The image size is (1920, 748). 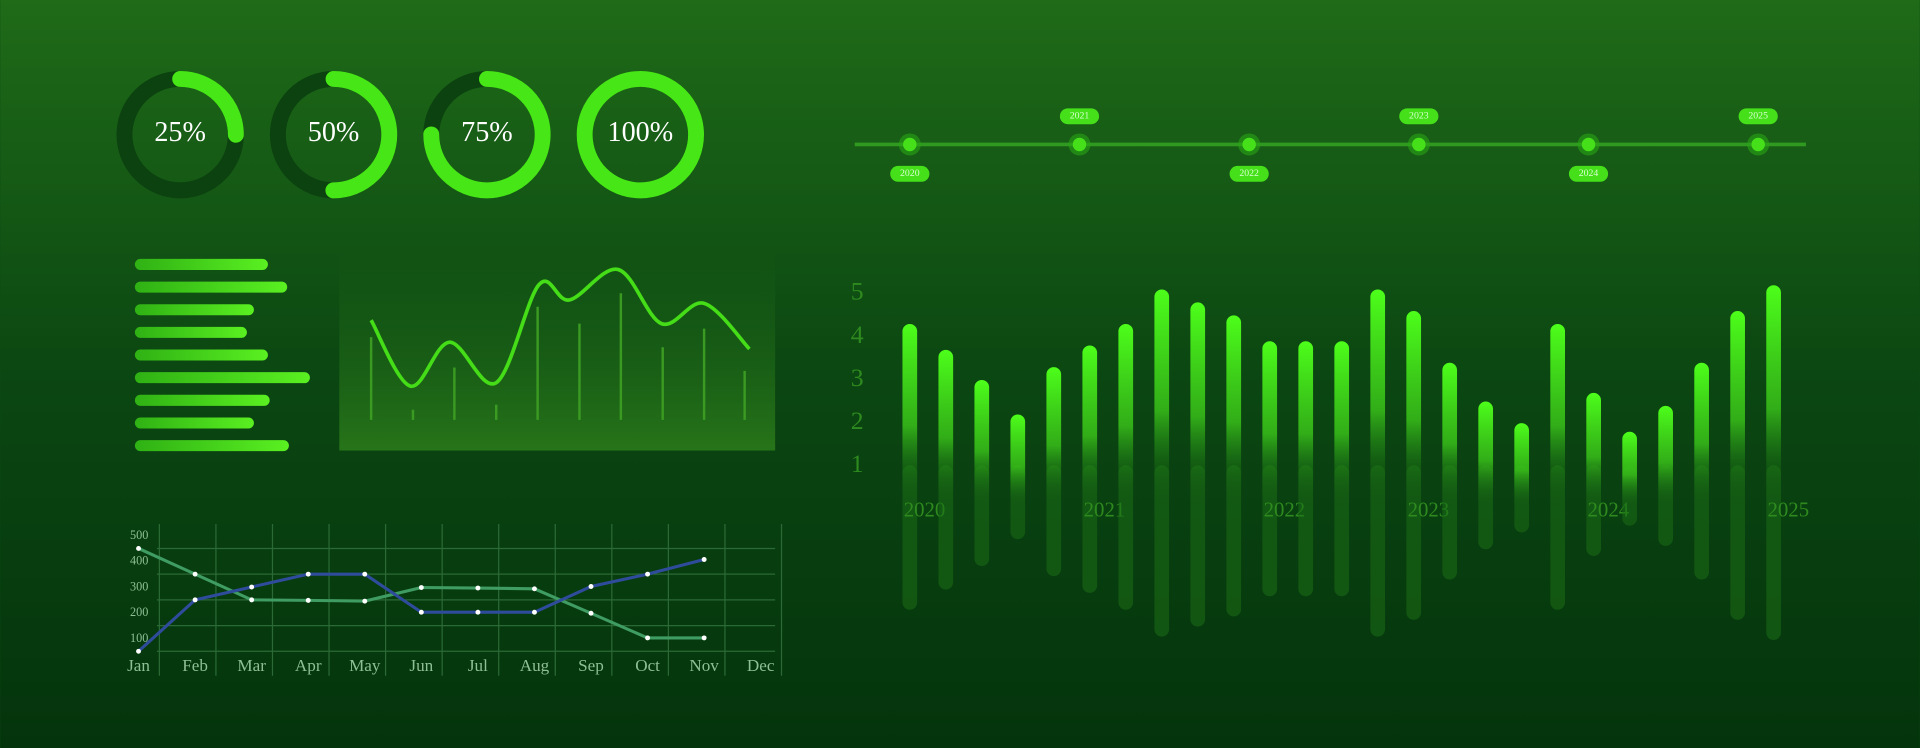 What do you see at coordinates (365, 665) in the screenshot?
I see `x-tick-label: May` at bounding box center [365, 665].